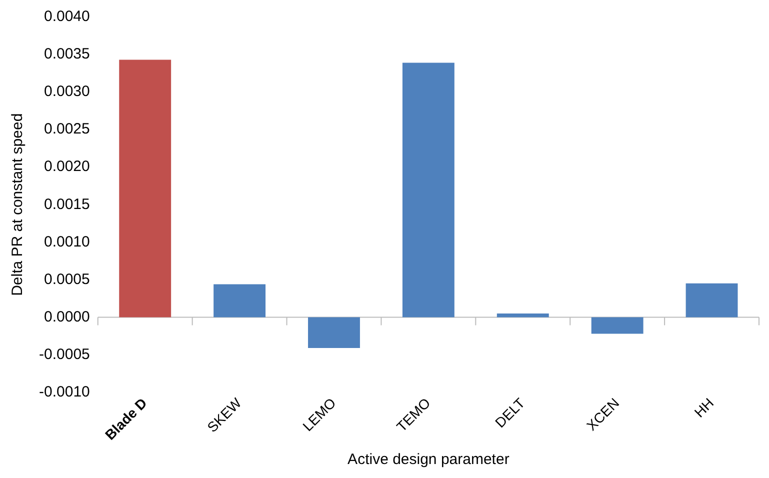 Image resolution: width=769 pixels, height=478 pixels. What do you see at coordinates (64, 391) in the screenshot?
I see `y-tick-label: -0.0010` at bounding box center [64, 391].